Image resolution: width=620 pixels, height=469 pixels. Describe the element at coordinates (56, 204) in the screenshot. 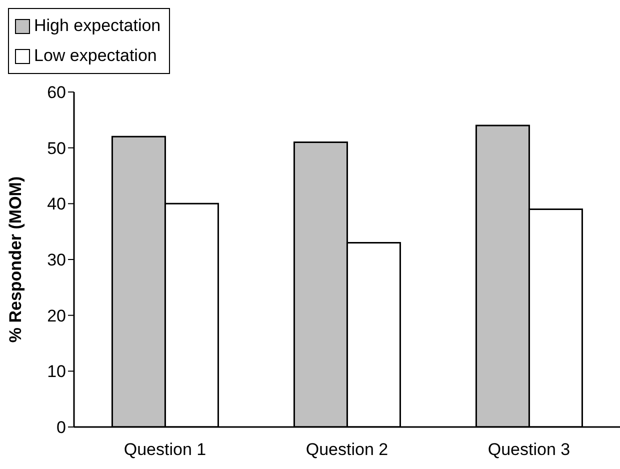

I see `y-tick-label: 40` at that location.